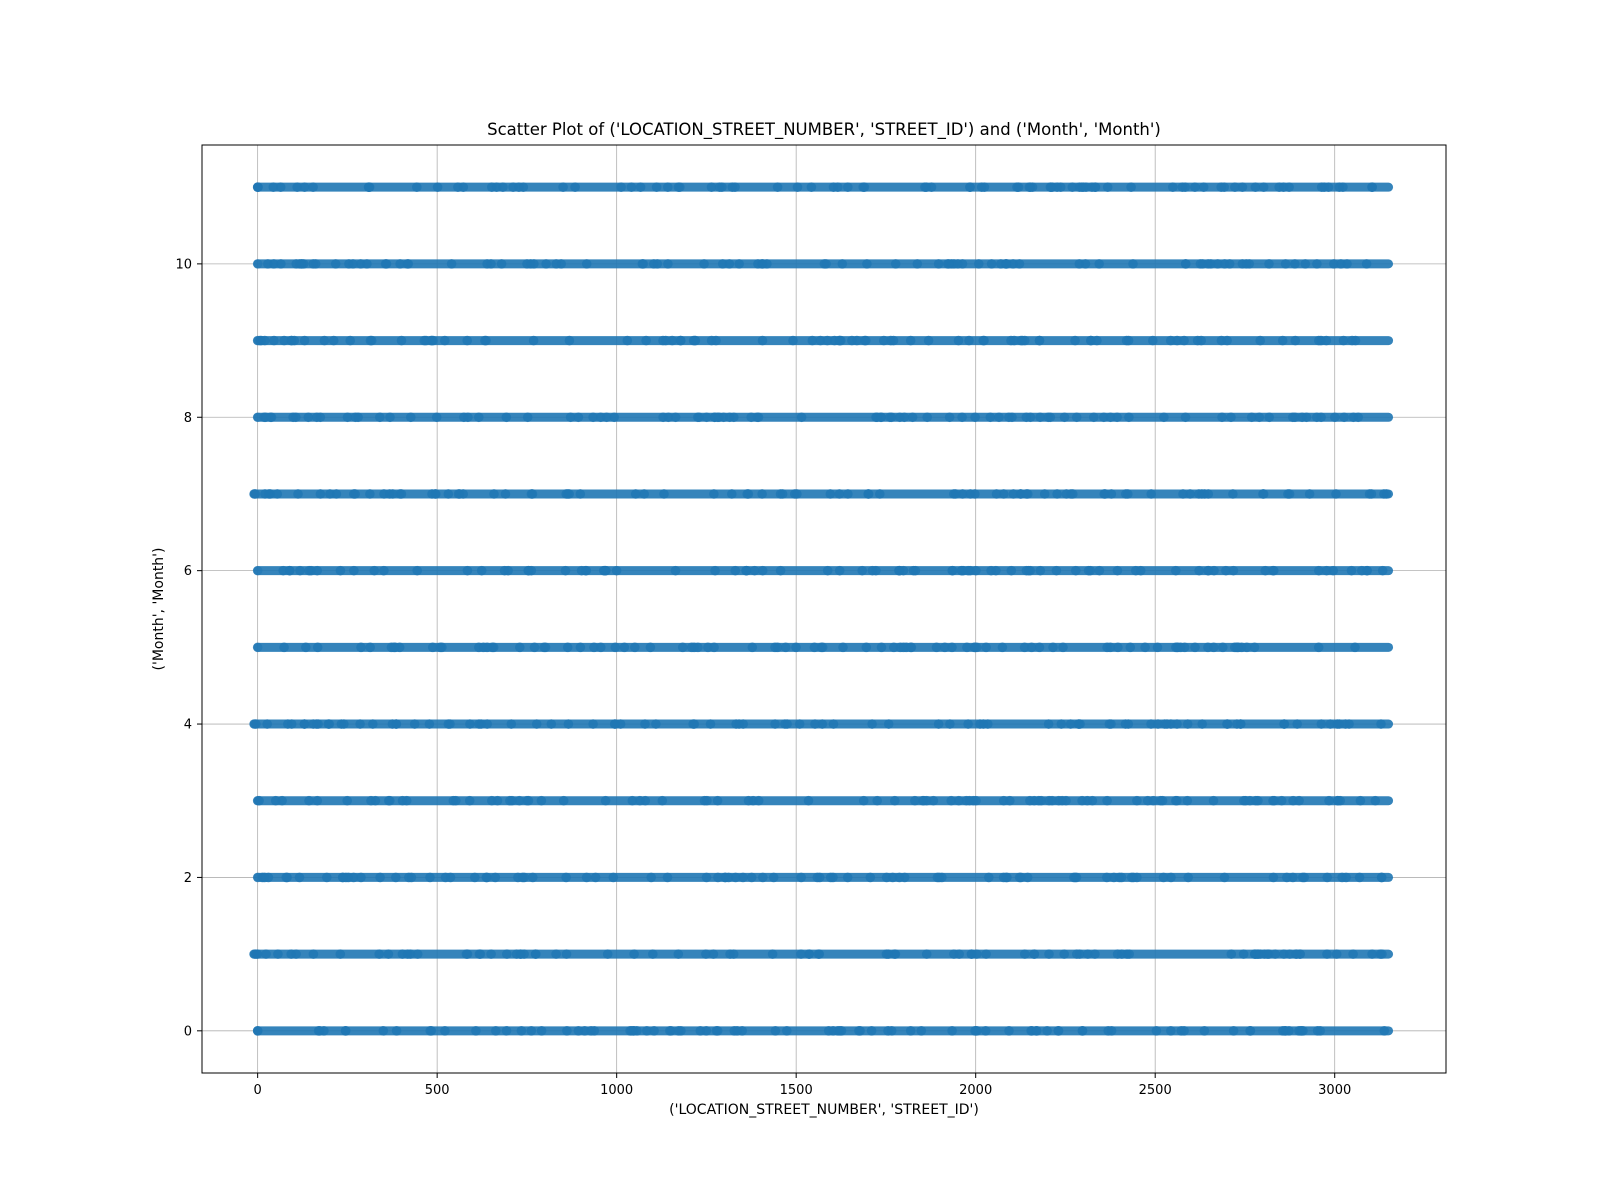 The width and height of the screenshot is (1600, 1200). What do you see at coordinates (1155, 1090) in the screenshot?
I see `x-tick-label: 2500` at bounding box center [1155, 1090].